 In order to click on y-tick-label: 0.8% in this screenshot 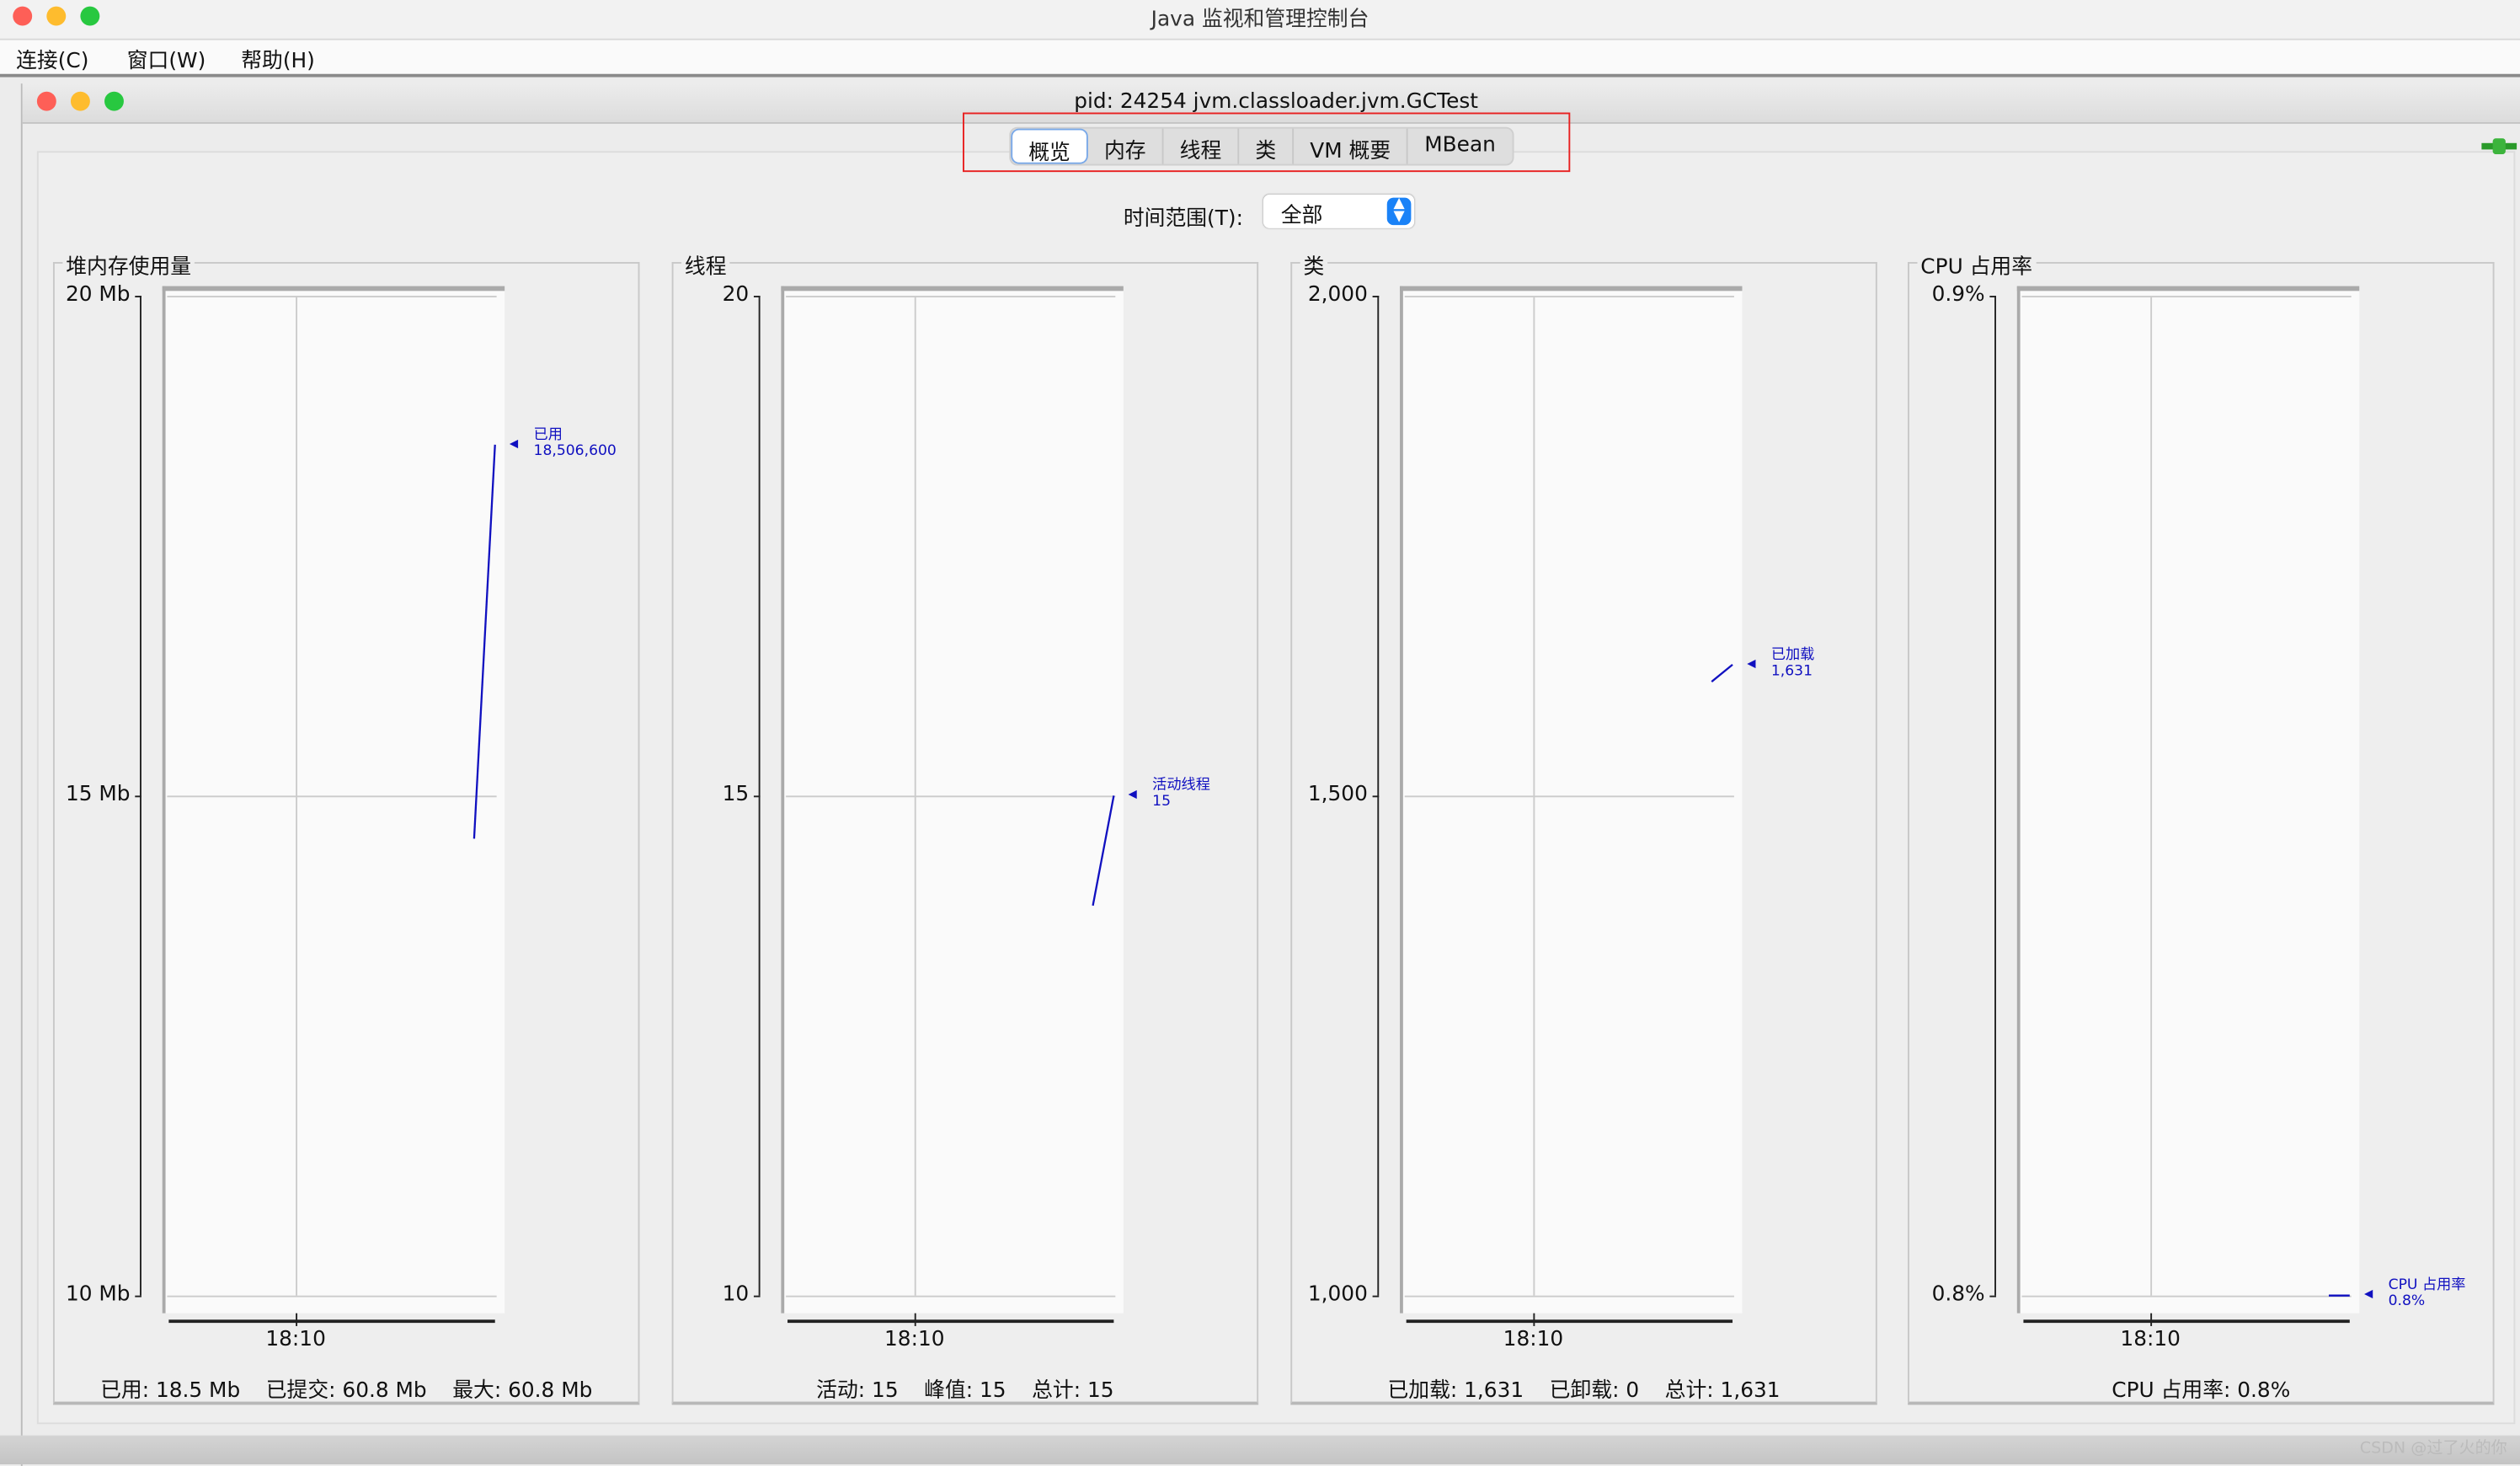, I will do `click(1958, 1295)`.